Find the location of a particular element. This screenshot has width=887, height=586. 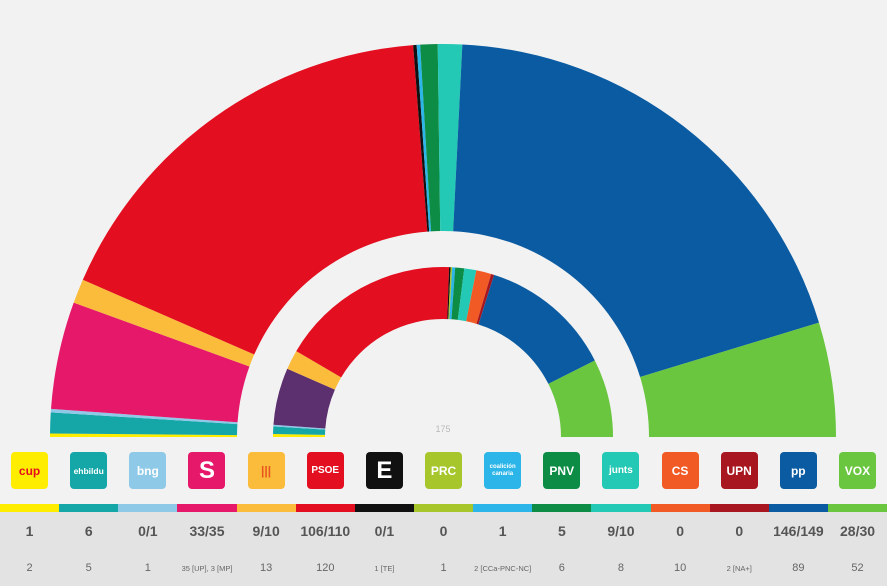

inner-slice-upn is located at coordinates (485, 299).